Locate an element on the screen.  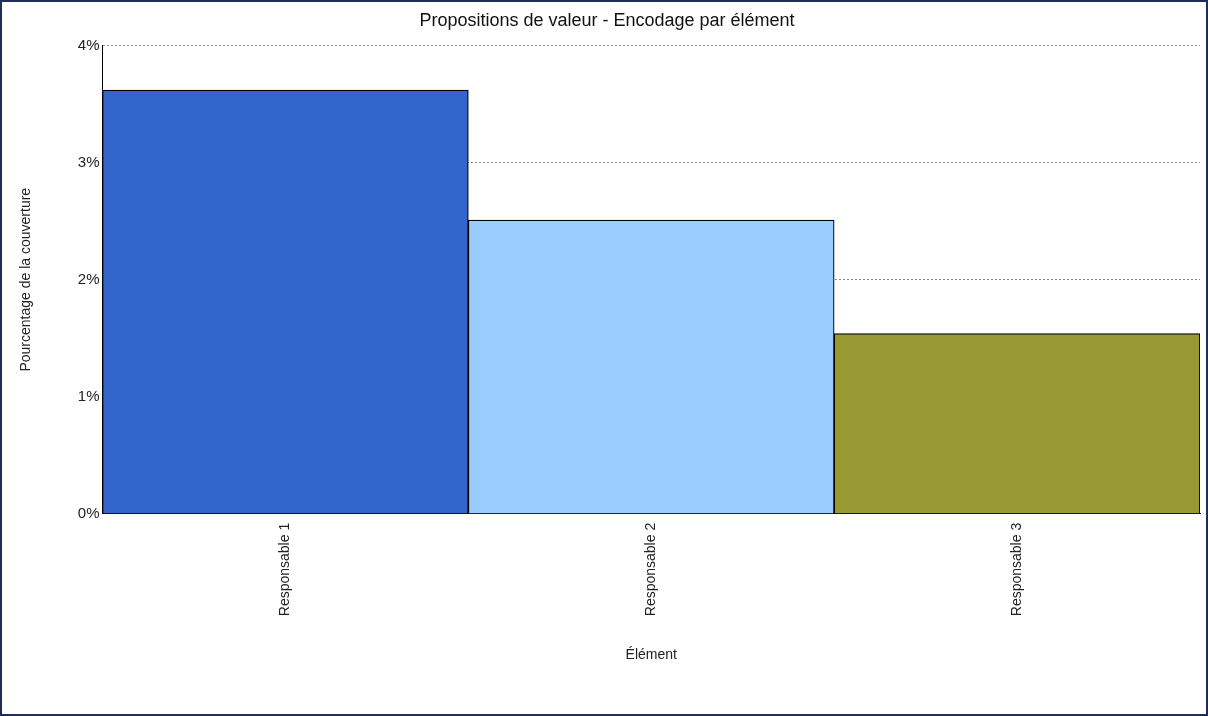
y-tick-label: 2% is located at coordinates (88, 278).